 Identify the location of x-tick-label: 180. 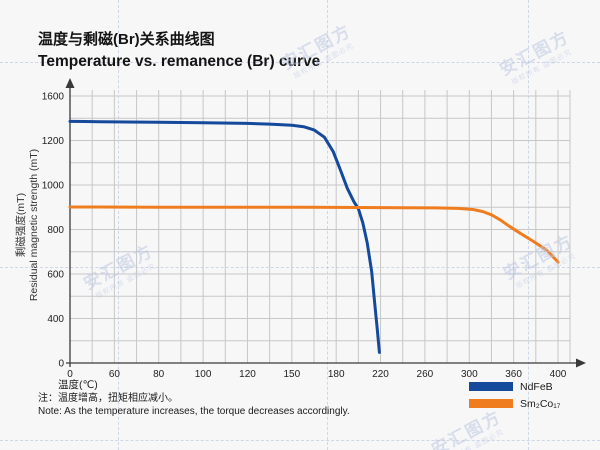
(336, 374).